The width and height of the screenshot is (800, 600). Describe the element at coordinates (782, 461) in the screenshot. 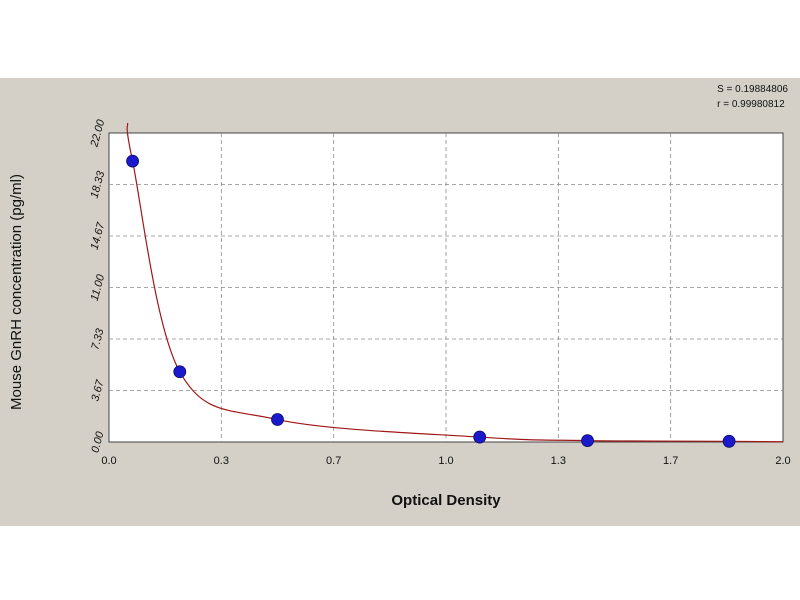

I see `x-tick-label: 2.0` at that location.